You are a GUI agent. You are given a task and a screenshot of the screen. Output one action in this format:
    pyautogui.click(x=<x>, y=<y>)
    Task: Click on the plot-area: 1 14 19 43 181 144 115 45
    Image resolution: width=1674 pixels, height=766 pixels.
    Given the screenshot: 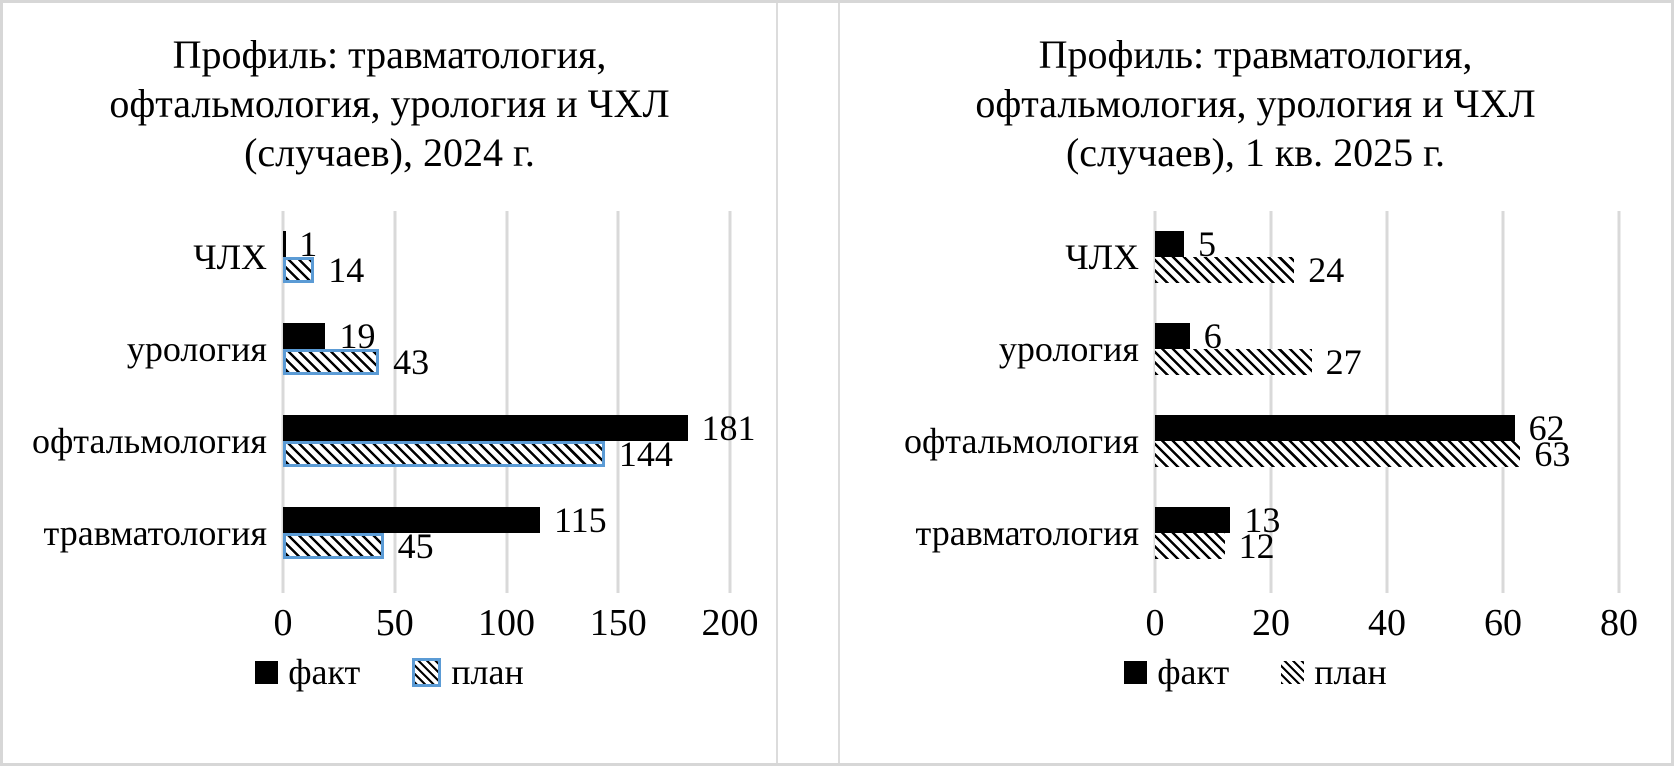 What is the action you would take?
    pyautogui.click(x=518, y=402)
    